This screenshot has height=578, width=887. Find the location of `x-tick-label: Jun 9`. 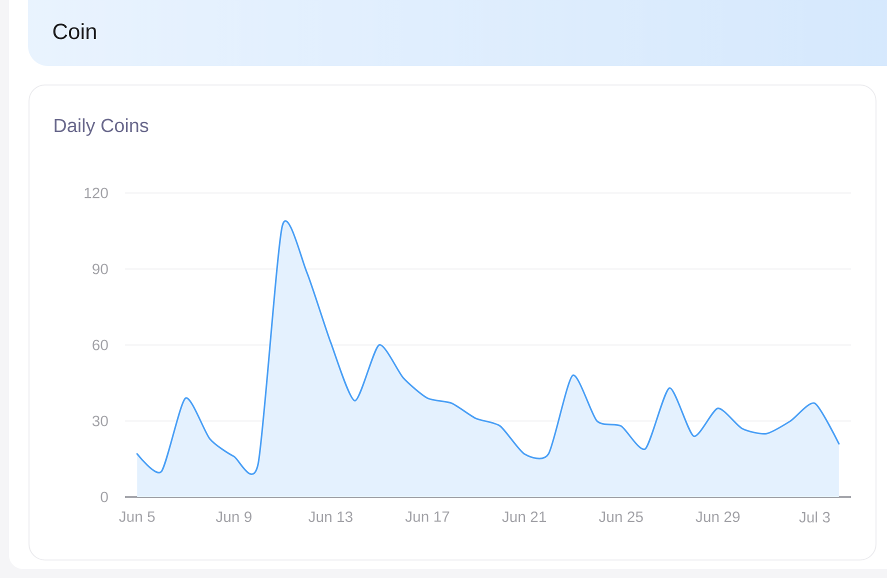

x-tick-label: Jun 9 is located at coordinates (234, 517).